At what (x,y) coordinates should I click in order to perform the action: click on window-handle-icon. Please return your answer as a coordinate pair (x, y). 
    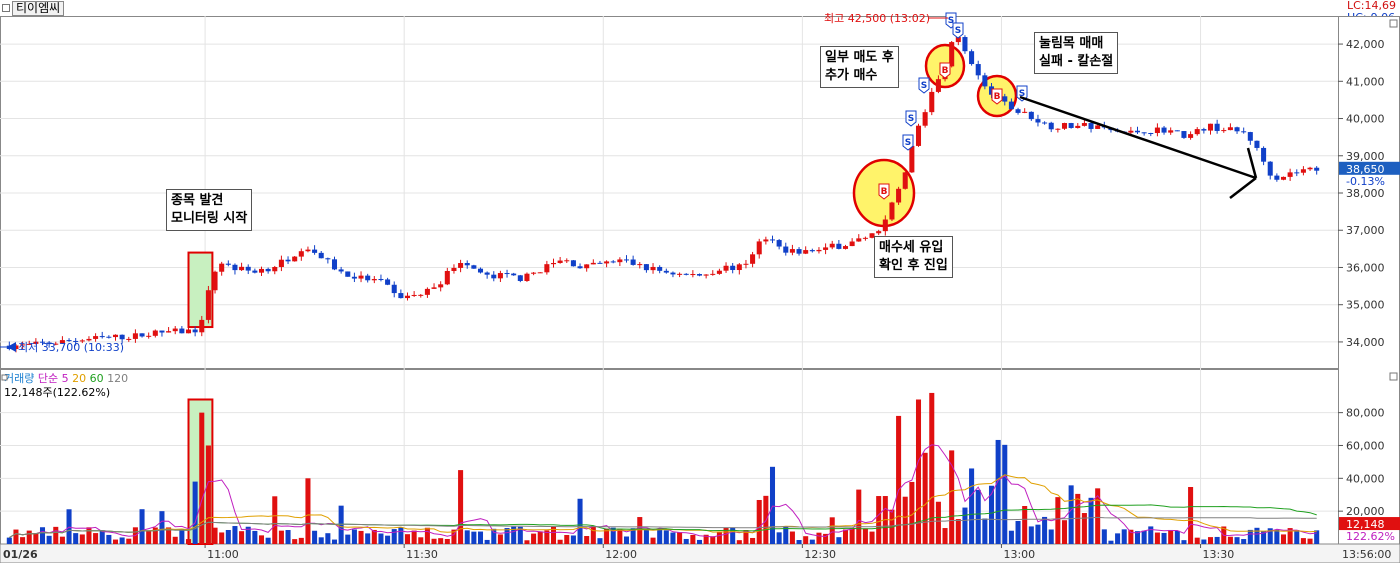
    Looking at the image, I should click on (6, 8).